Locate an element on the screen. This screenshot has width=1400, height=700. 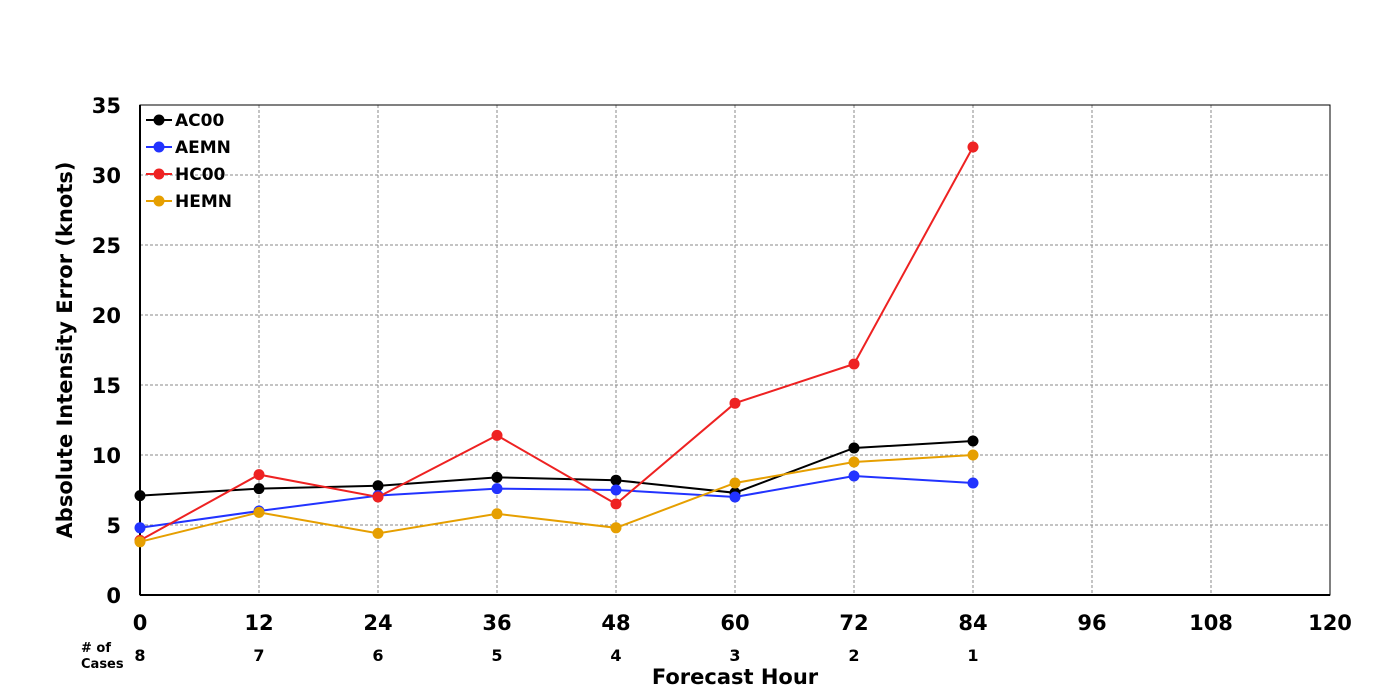
x-tick-label: 60 is located at coordinates (734, 623).